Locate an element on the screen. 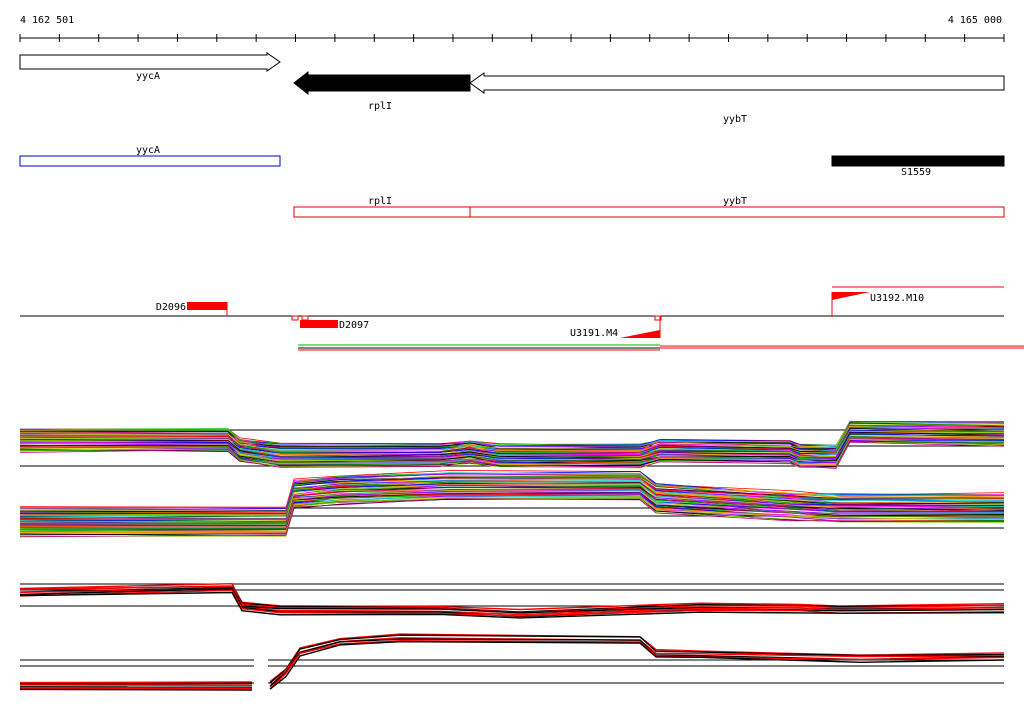 The height and width of the screenshot is (714, 1024). feature-track: D2096 D2097 U3191.M4 U3192.M10 is located at coordinates (522, 318).